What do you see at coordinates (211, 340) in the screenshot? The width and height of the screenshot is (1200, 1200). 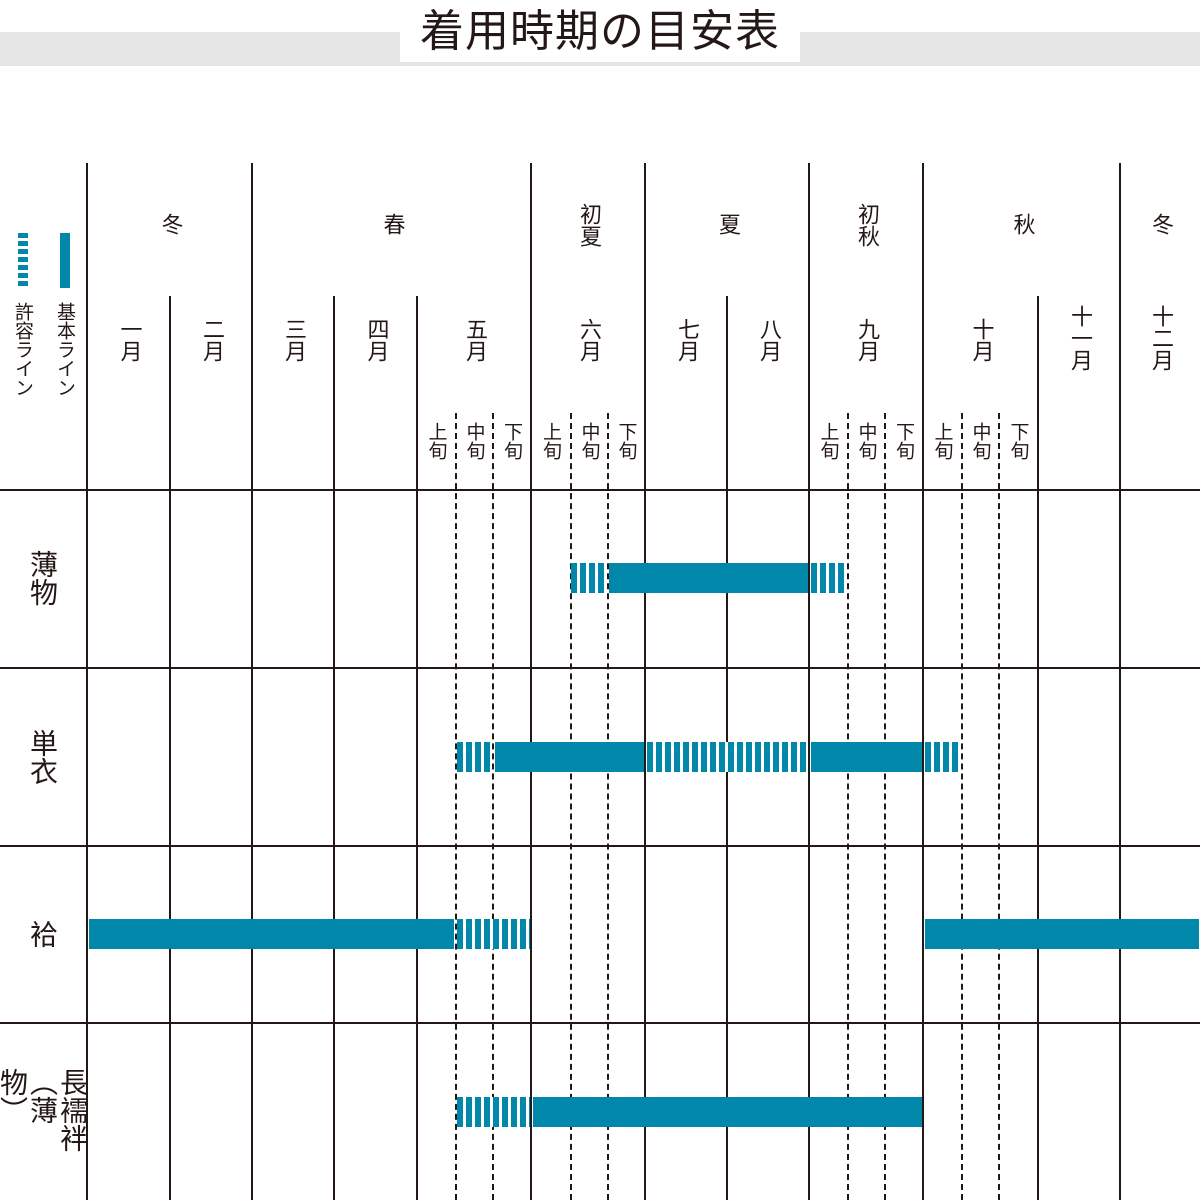 I see `month-label: 二月` at bounding box center [211, 340].